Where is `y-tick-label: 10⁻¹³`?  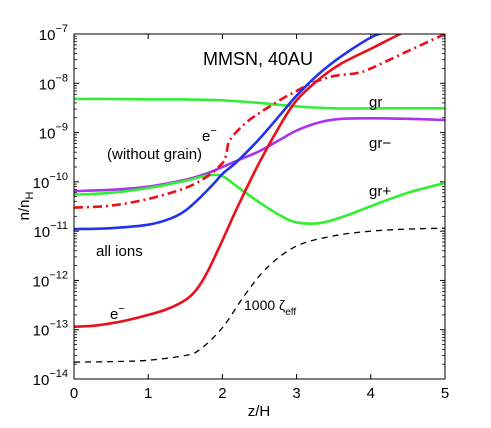 y-tick-label: 10⁻¹³ is located at coordinates (50, 329).